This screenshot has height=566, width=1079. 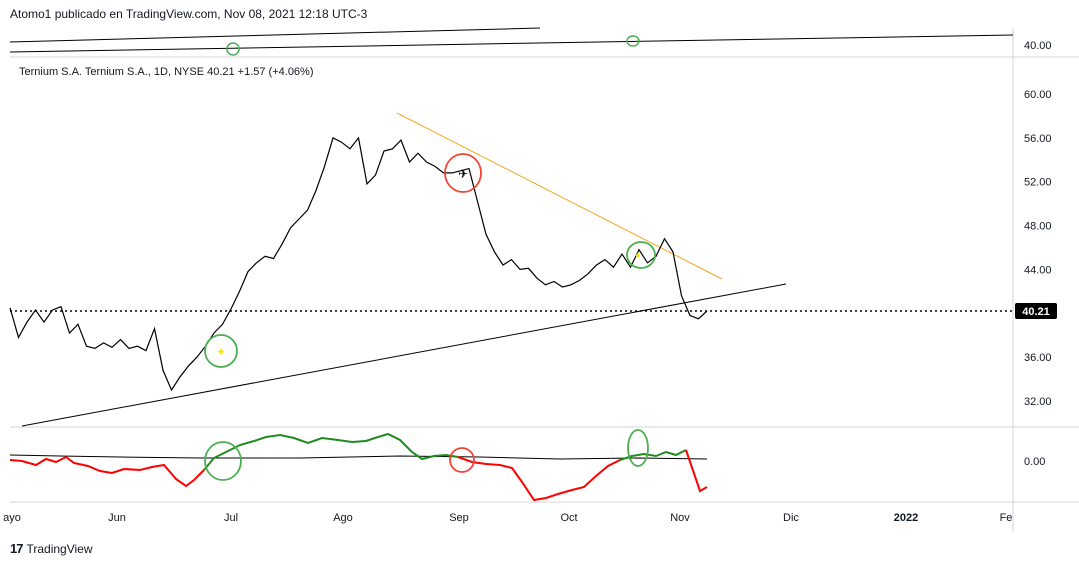 I want to click on x-tick-label: Ago, so click(x=343, y=518).